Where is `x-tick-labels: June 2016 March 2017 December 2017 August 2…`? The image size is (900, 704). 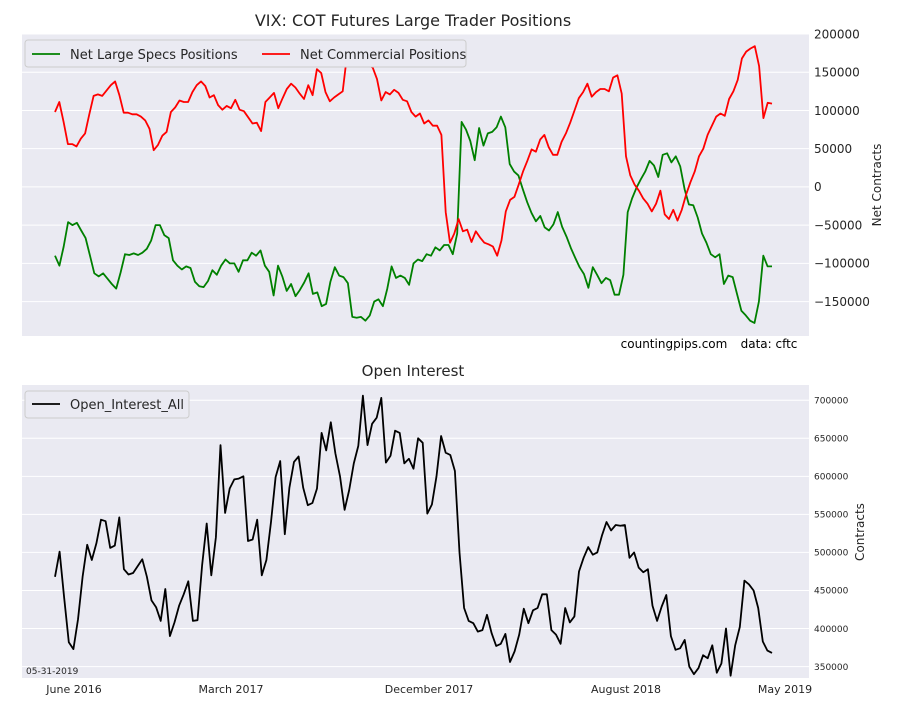 x-tick-labels: June 2016 March 2017 December 2017 August 2… is located at coordinates (428, 689).